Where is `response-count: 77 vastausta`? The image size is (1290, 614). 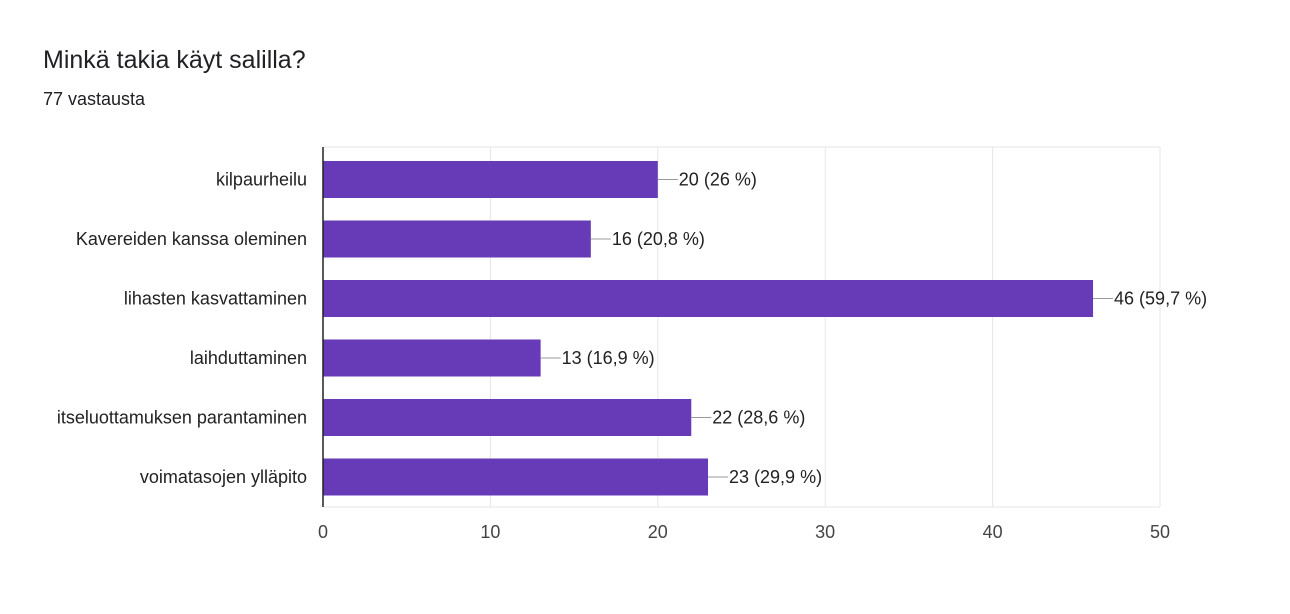 response-count: 77 vastausta is located at coordinates (94, 99).